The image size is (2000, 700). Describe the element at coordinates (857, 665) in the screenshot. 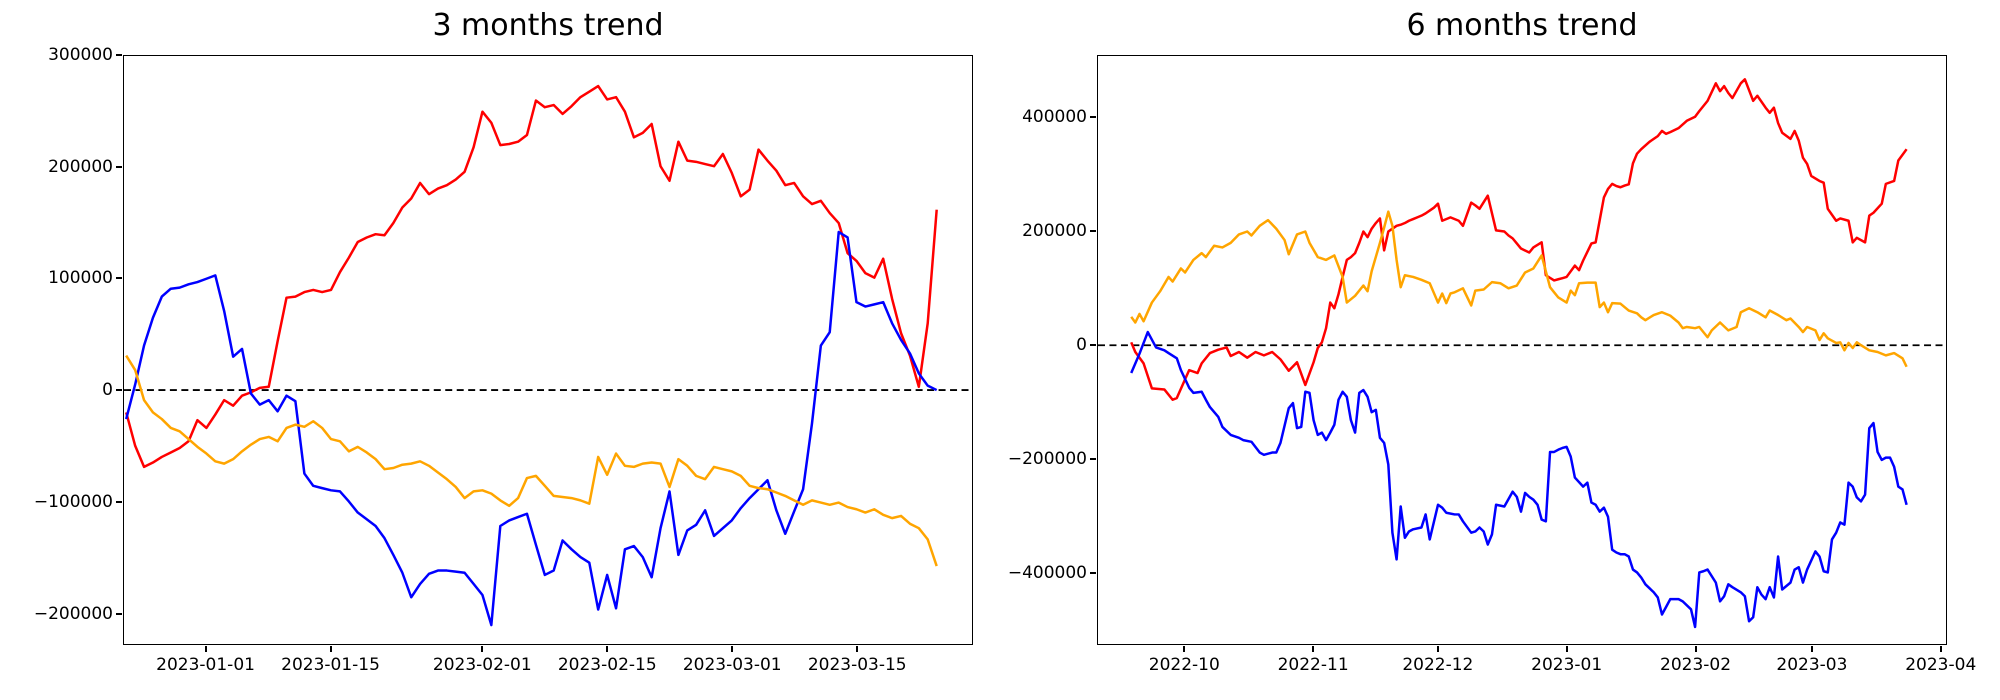

I see `x-tick-label: 2023-03-15` at that location.